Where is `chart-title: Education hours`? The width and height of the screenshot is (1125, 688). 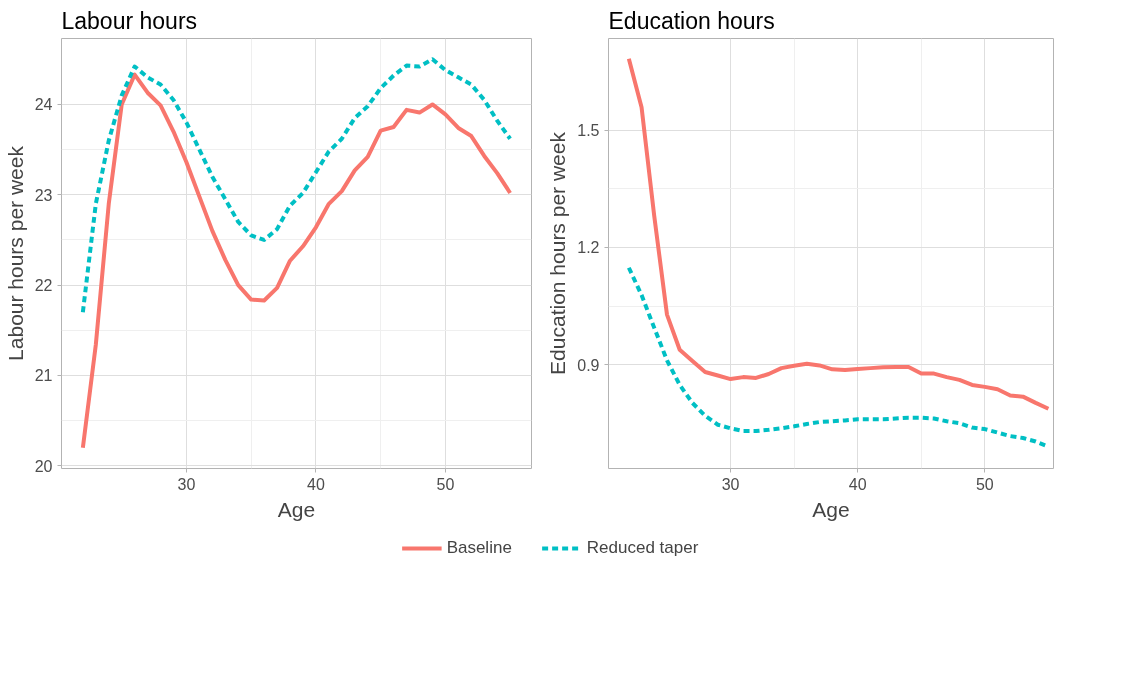
chart-title: Education hours is located at coordinates (691, 20).